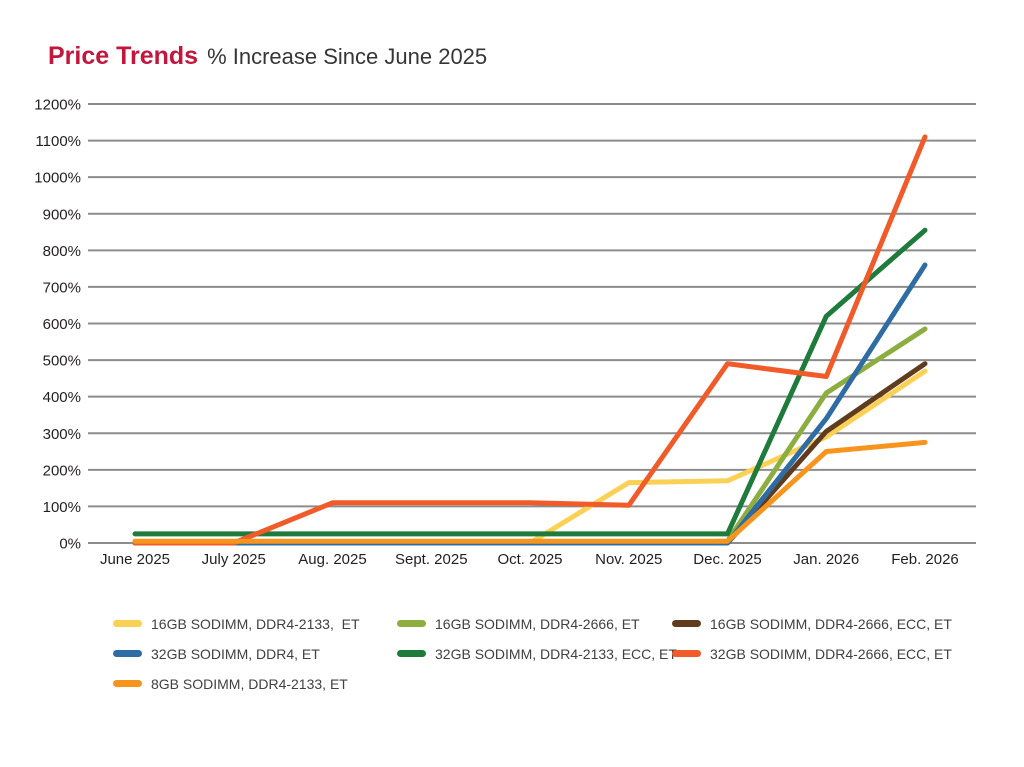 The height and width of the screenshot is (767, 1024). Describe the element at coordinates (529, 559) in the screenshot. I see `x-axis-tick-label: Oct. 2025` at that location.